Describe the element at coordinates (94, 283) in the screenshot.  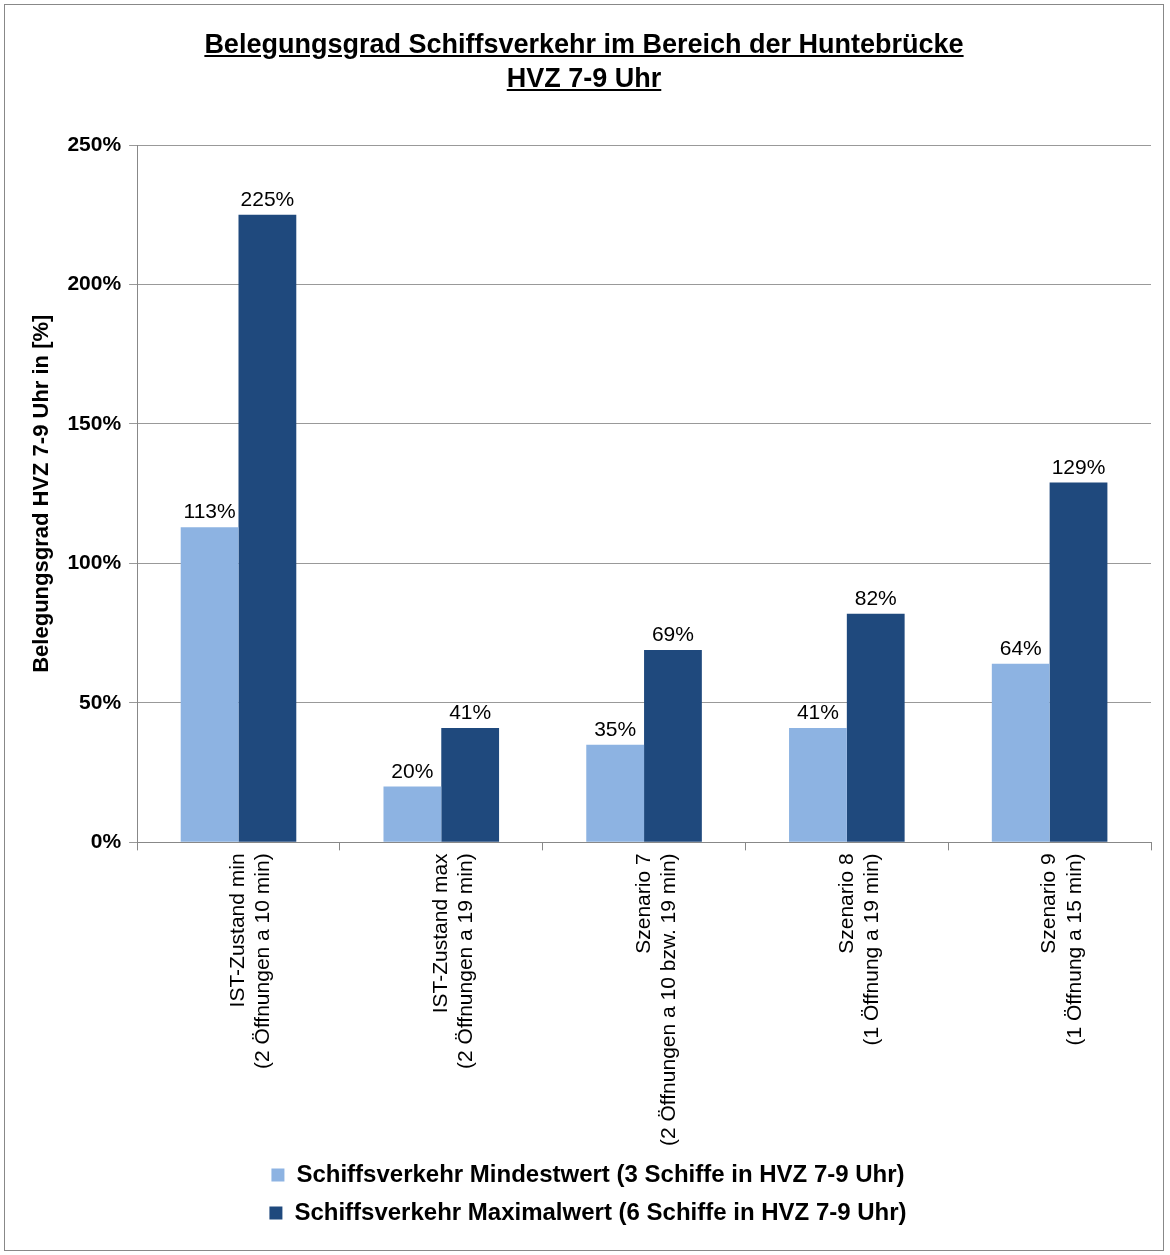
I see `y-tick-label: 200%` at that location.